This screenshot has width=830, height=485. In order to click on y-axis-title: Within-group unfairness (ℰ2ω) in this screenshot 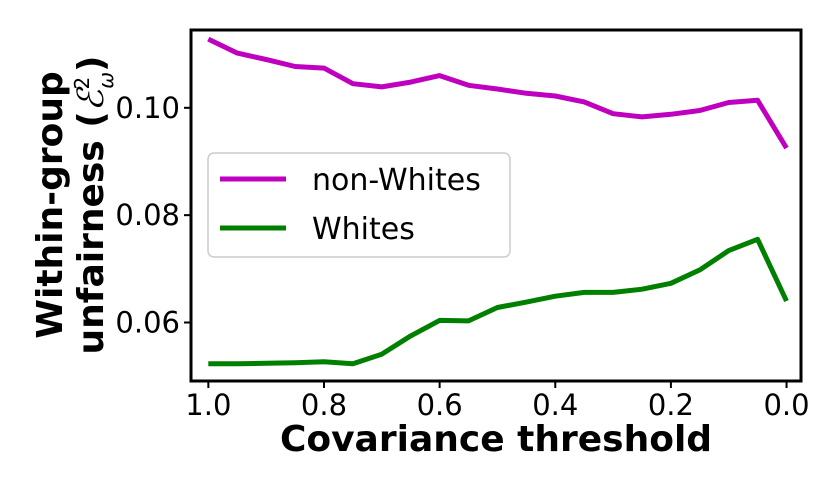, I will do `click(74, 205)`.